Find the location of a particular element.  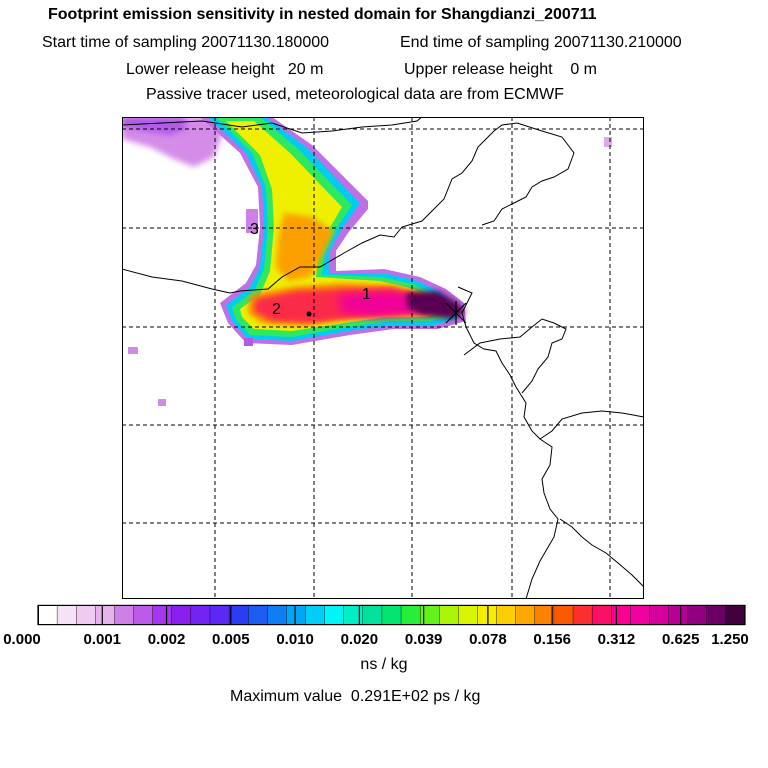

plume-fringe-northwest-inner is located at coordinates (154, 126).